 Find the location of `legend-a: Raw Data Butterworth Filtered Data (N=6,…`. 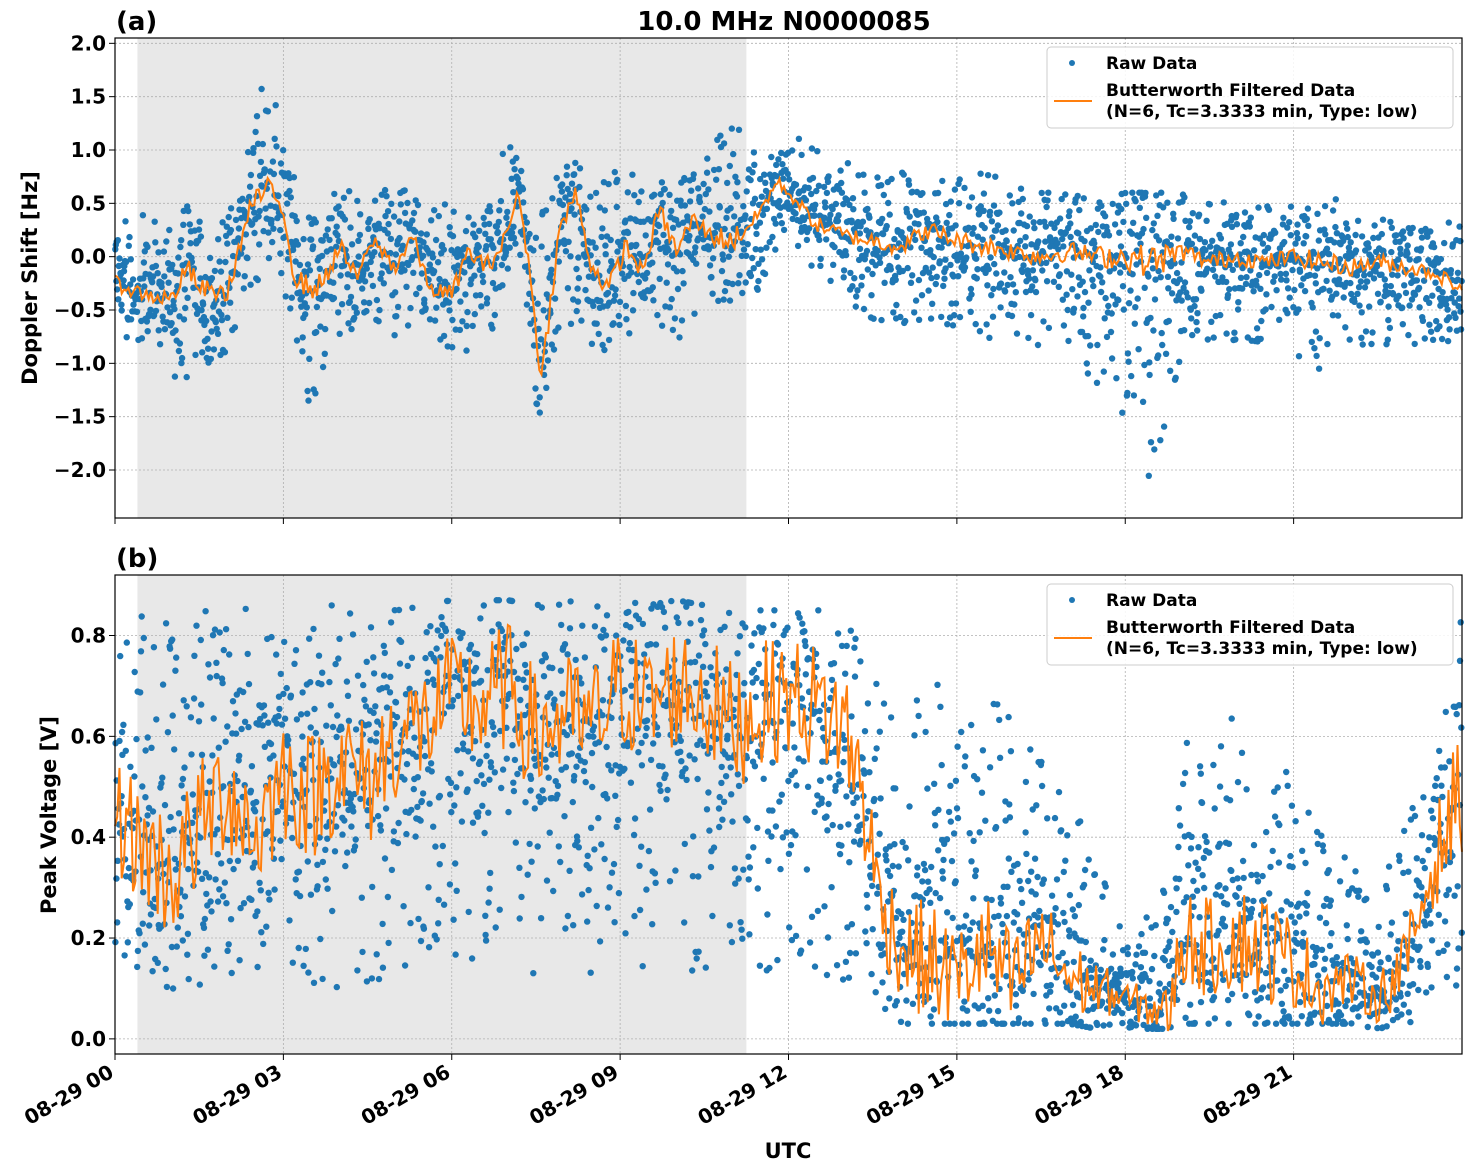

legend-a: Raw Data Butterworth Filtered Data (N=6,… is located at coordinates (1250, 87).